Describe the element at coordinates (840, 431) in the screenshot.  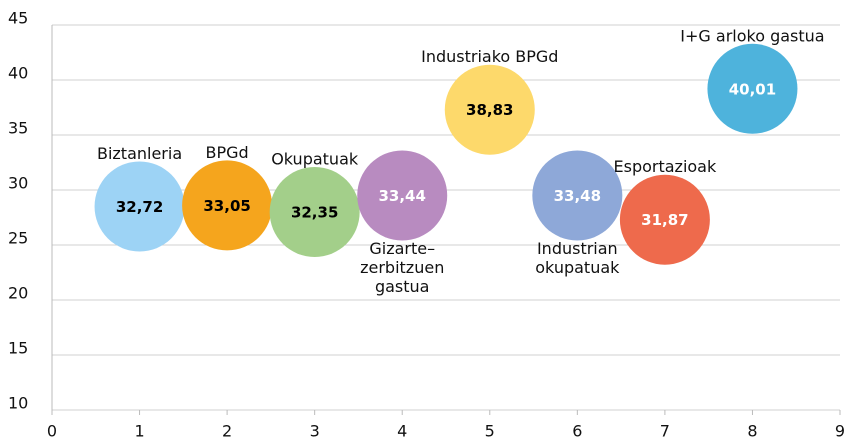
I see `x-tick-label: 9` at that location.